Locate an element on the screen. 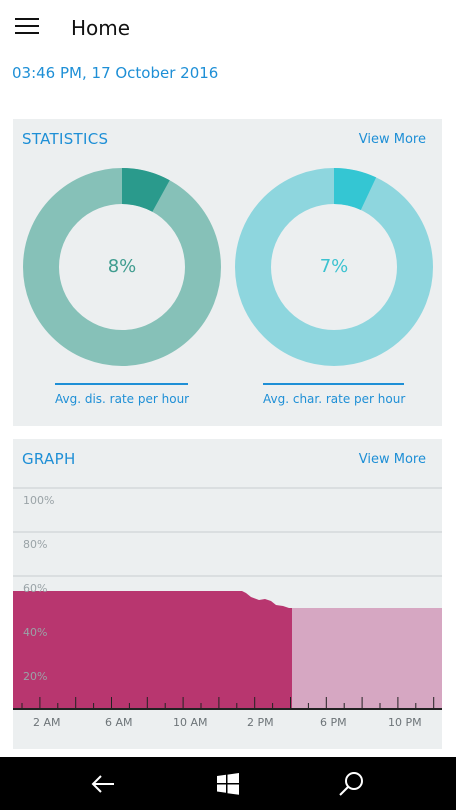 Image resolution: width=456 pixels, height=810 pixels. windows-logo-icon is located at coordinates (228, 784).